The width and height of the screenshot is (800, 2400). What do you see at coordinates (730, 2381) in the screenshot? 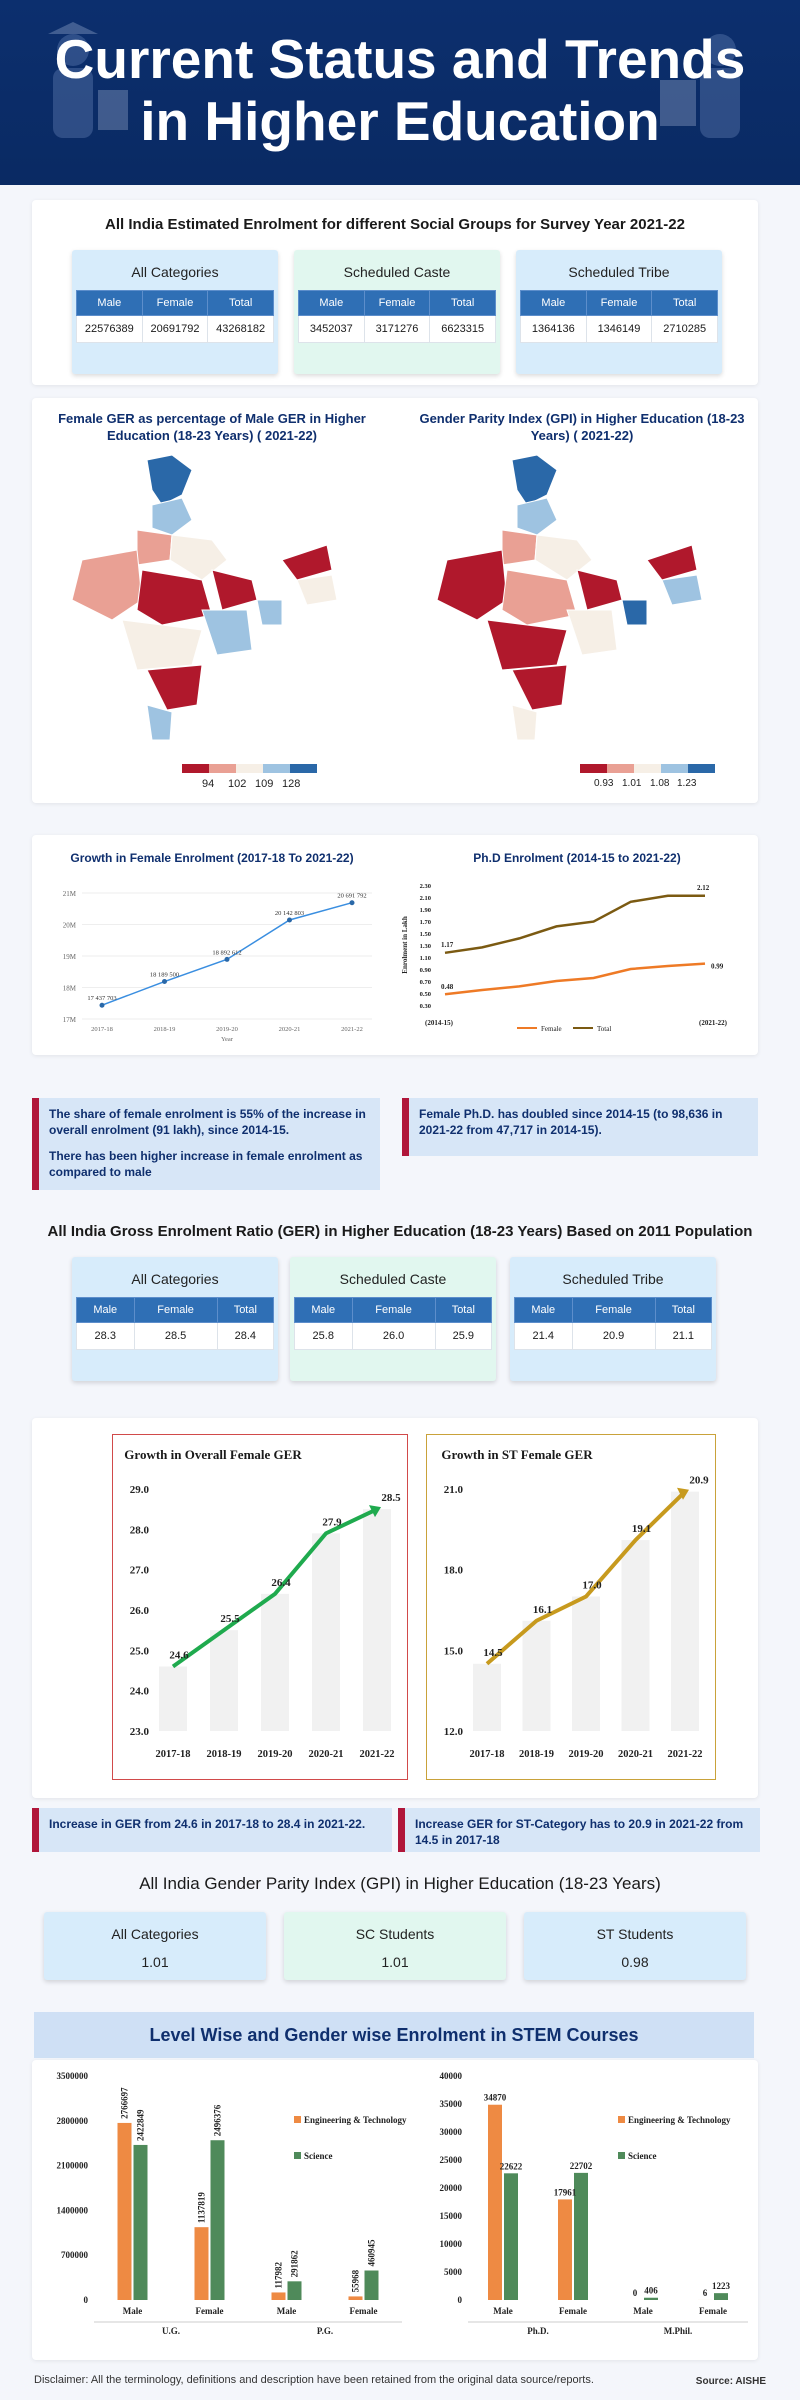
I see `source-text: Source: AISHE` at bounding box center [730, 2381].